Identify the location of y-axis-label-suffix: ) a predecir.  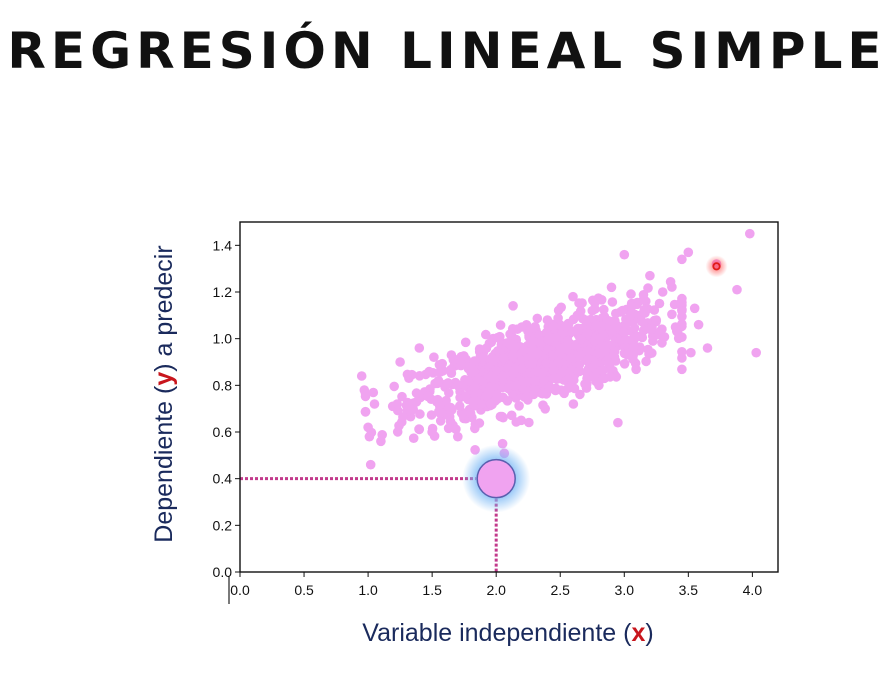
(164, 308).